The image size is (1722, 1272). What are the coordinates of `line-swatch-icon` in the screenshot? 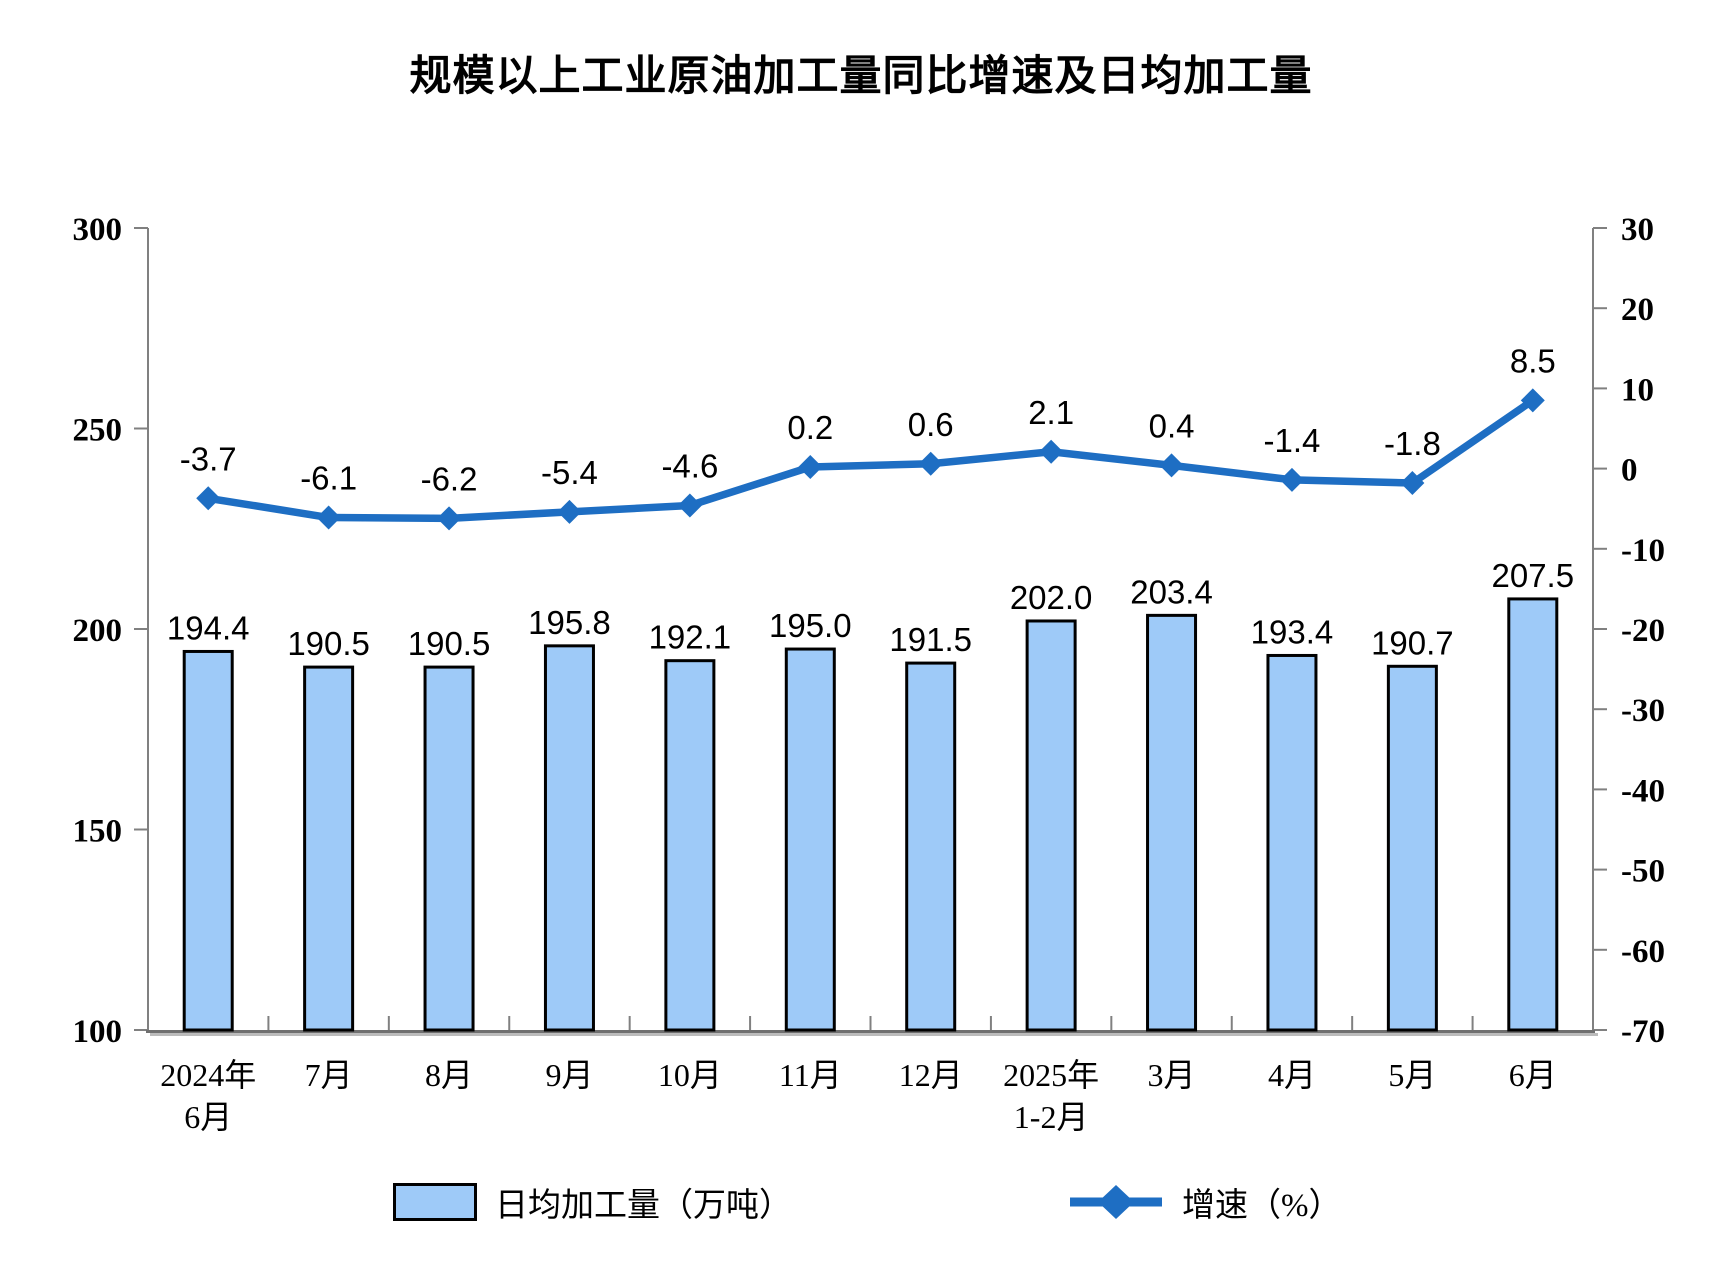 It's located at (1116, 1202).